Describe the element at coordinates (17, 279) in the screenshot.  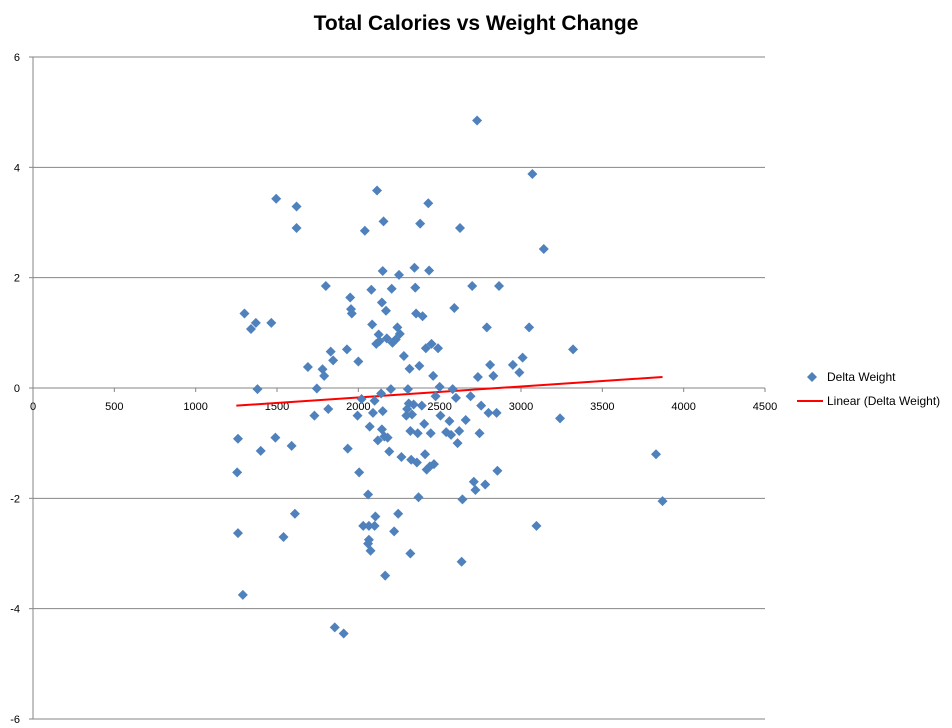
I see `y-tick-label: 2` at that location.